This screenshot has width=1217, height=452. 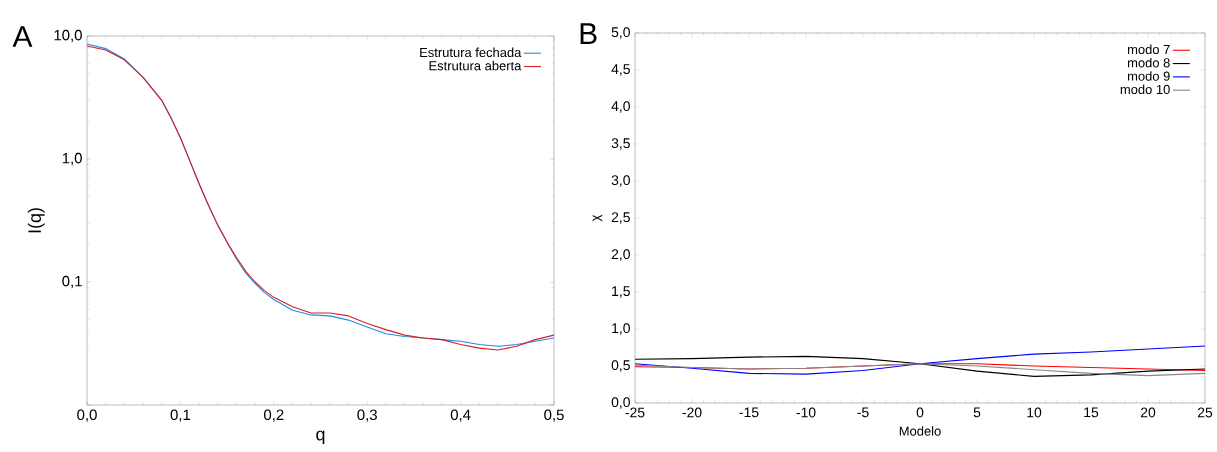 What do you see at coordinates (180, 415) in the screenshot?
I see `x-tick-label: 0,1` at bounding box center [180, 415].